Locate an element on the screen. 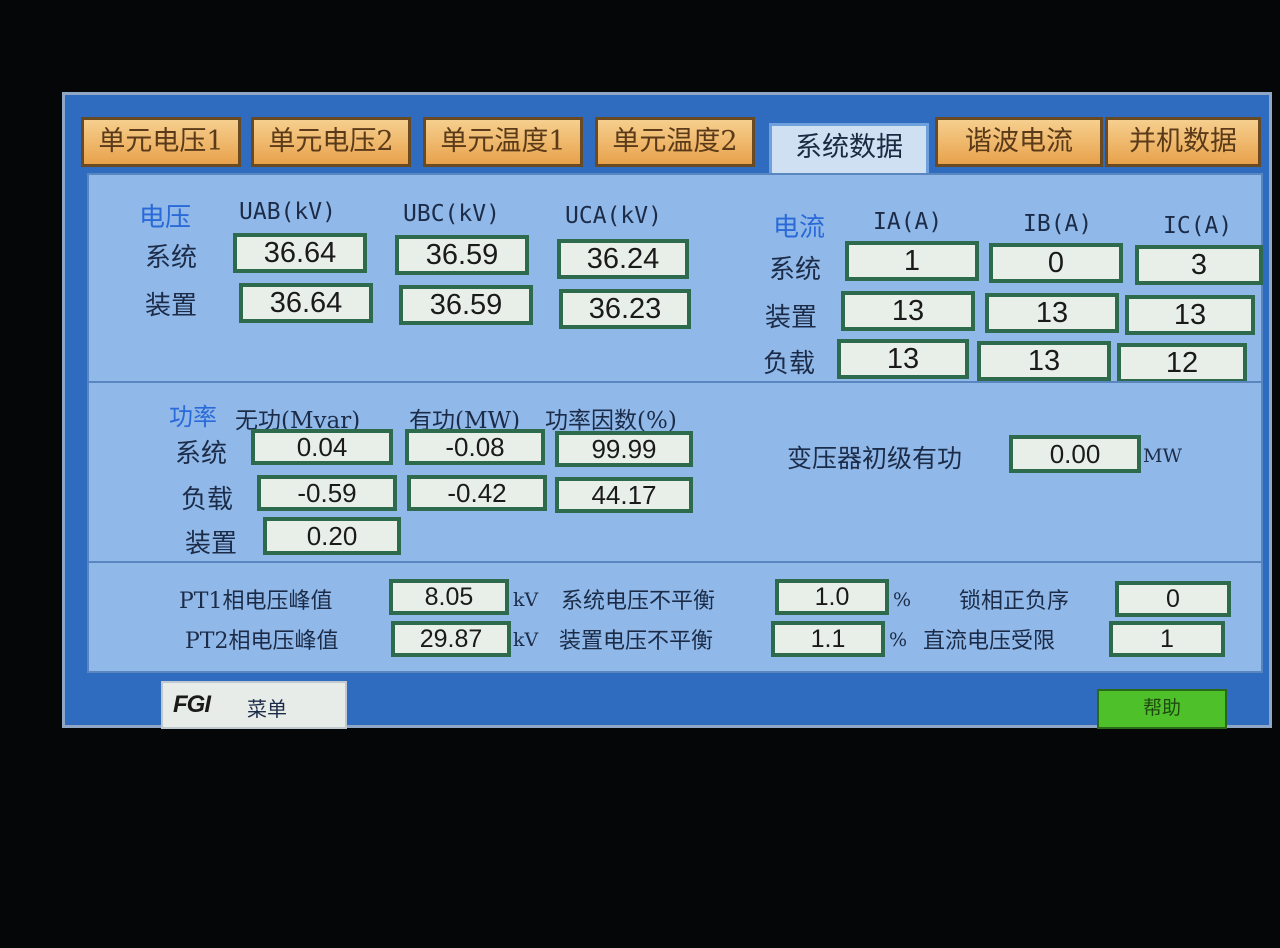 The image size is (1280, 948). value-ib-system: 0 is located at coordinates (1056, 263).